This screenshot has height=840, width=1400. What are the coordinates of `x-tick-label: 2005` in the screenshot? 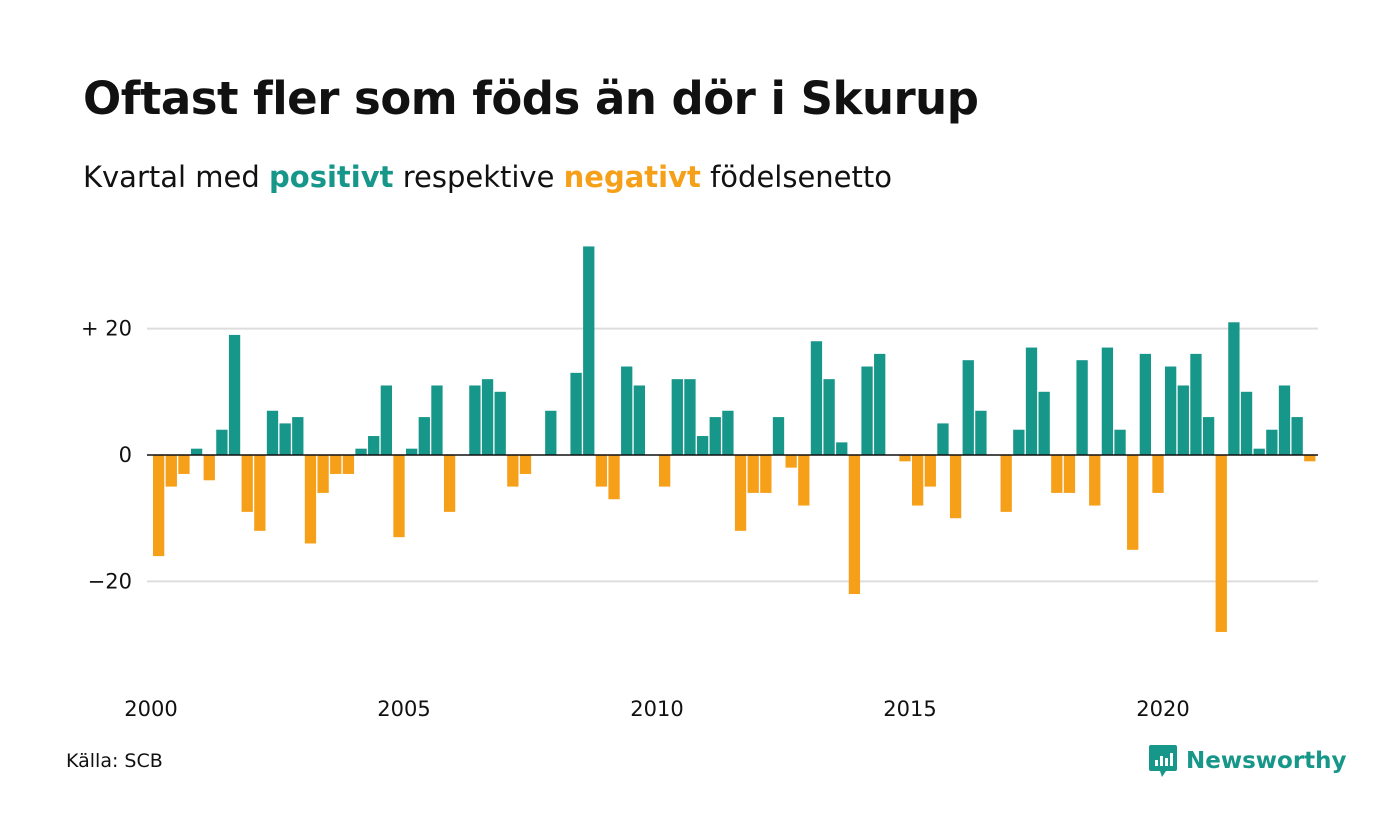 It's located at (403, 709).